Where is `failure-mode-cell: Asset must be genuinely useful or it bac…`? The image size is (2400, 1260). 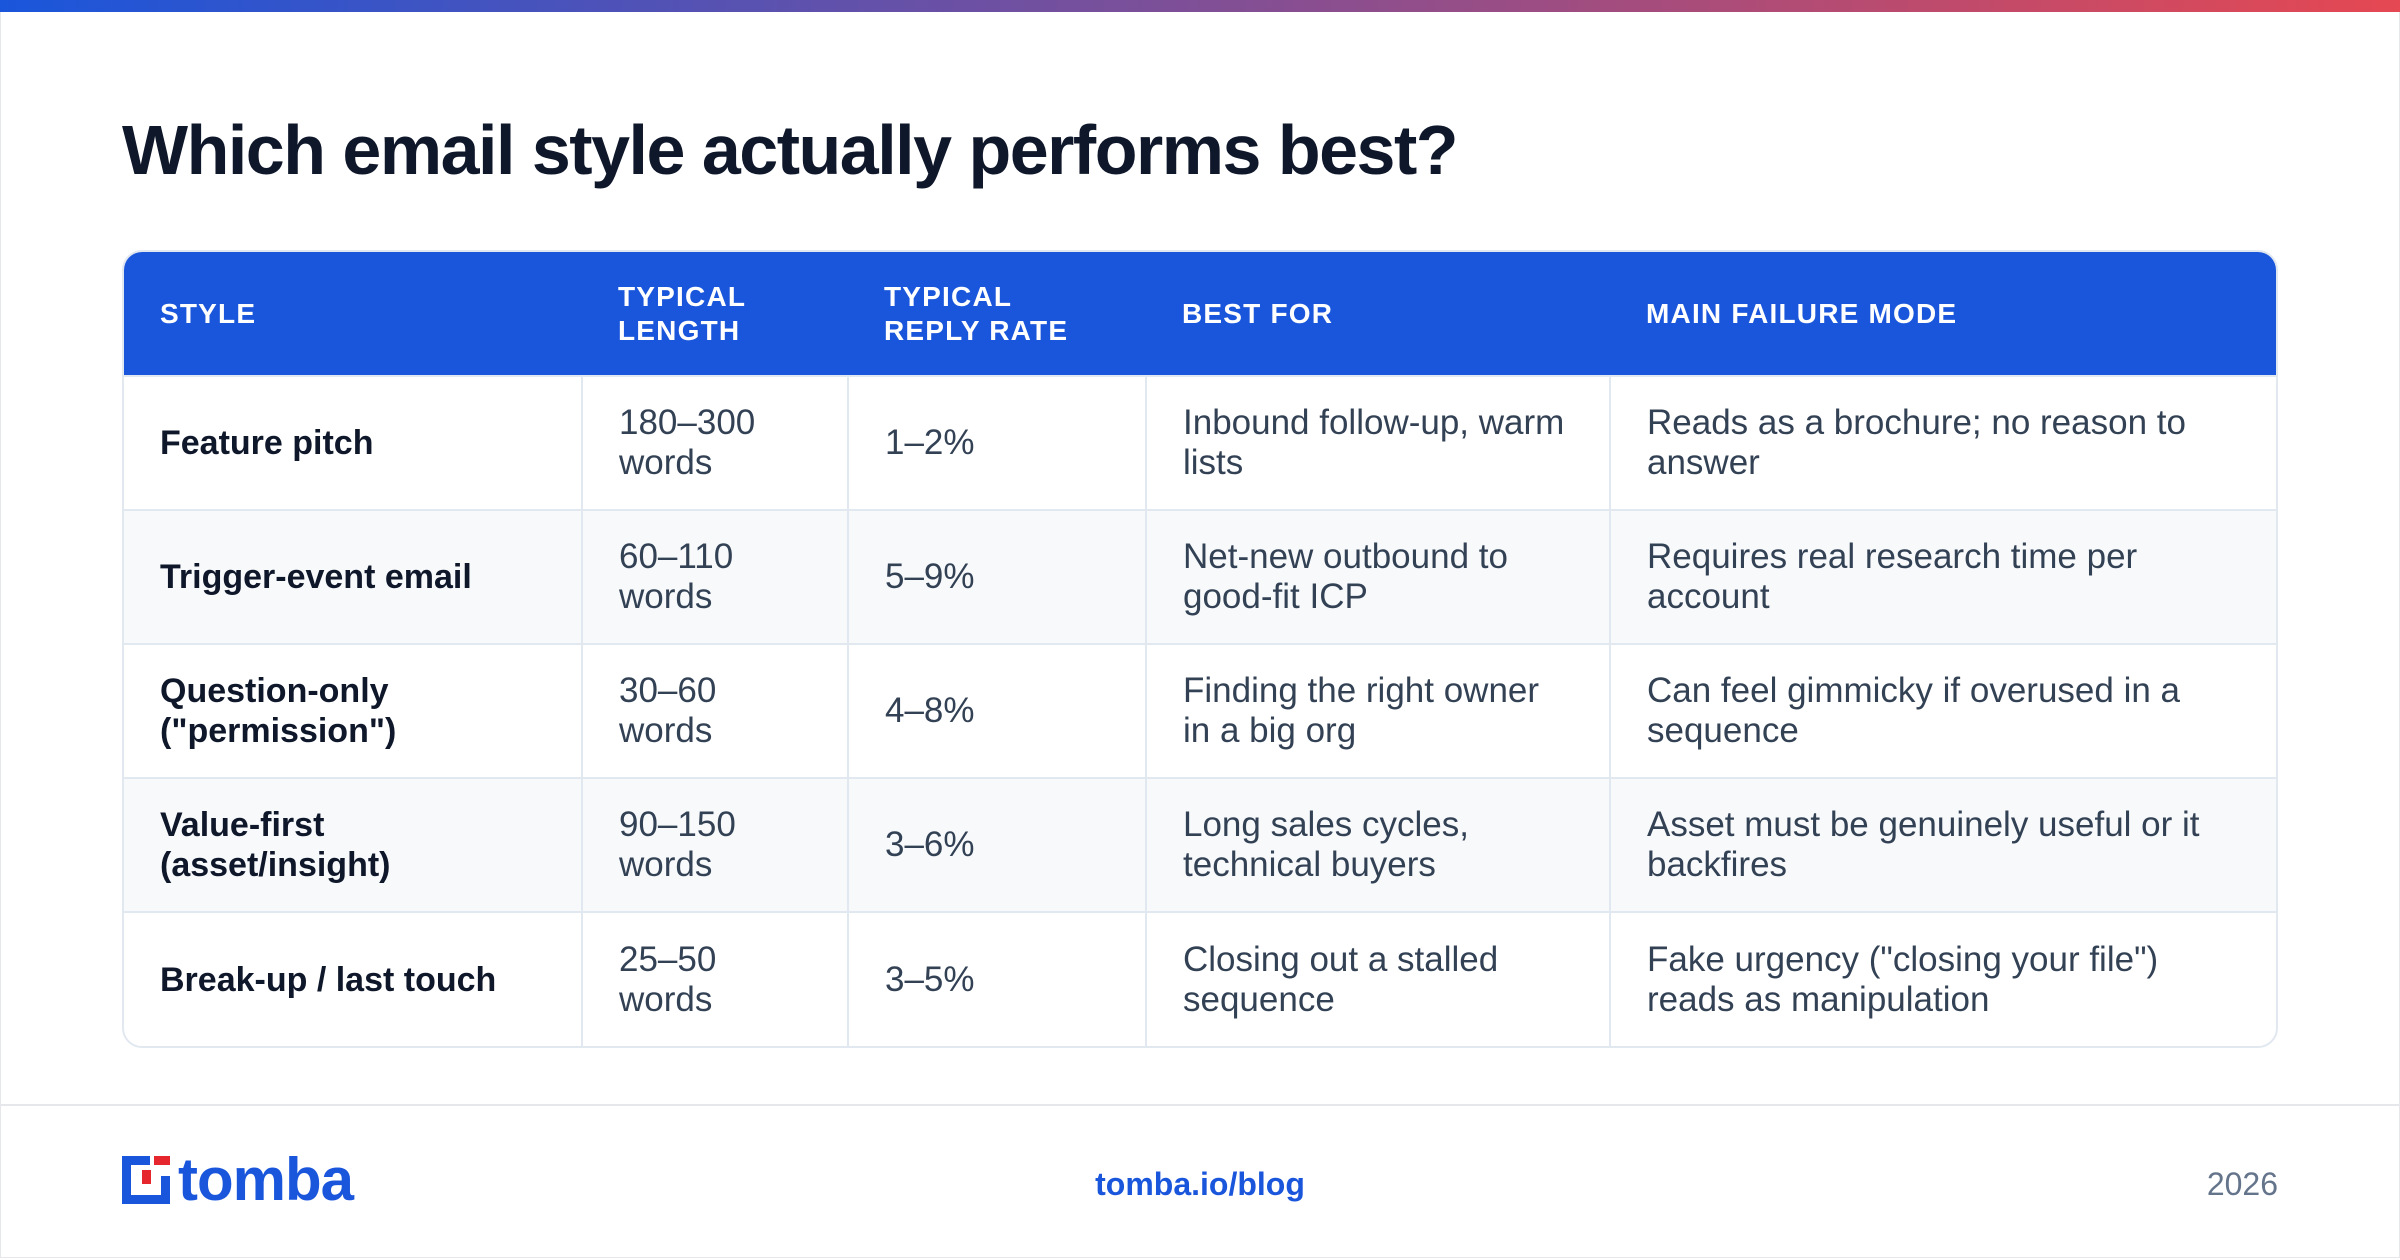
failure-mode-cell: Asset must be genuinely useful or it bac… is located at coordinates (1942, 844).